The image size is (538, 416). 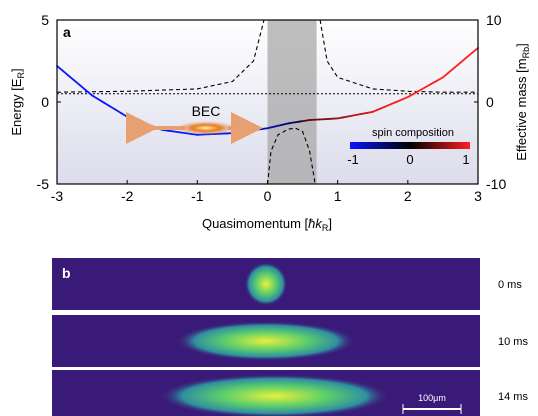 I want to click on bec-label: BEC, so click(x=206, y=111).